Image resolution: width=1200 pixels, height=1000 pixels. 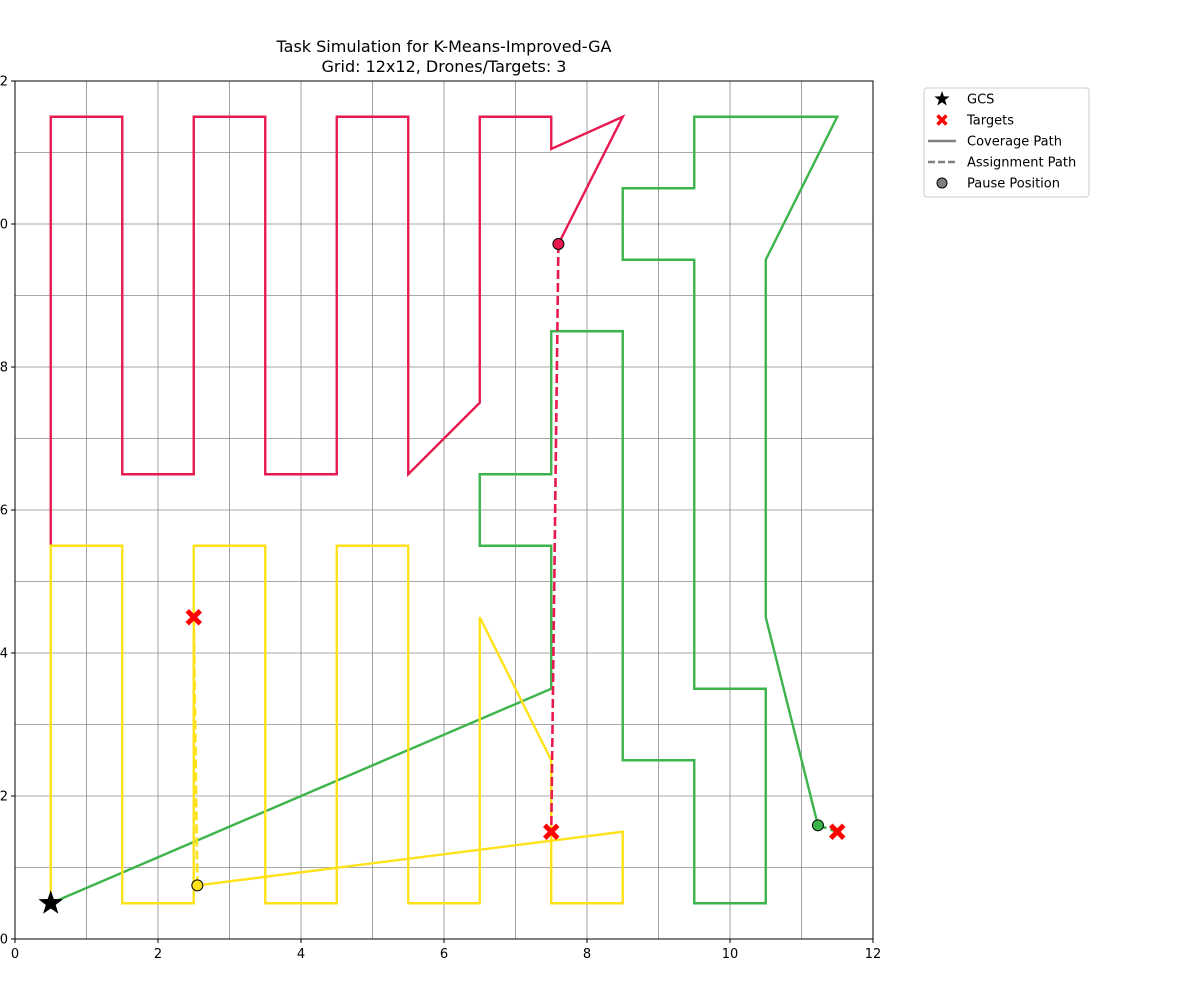 I want to click on legend-star-icon, so click(x=942, y=98).